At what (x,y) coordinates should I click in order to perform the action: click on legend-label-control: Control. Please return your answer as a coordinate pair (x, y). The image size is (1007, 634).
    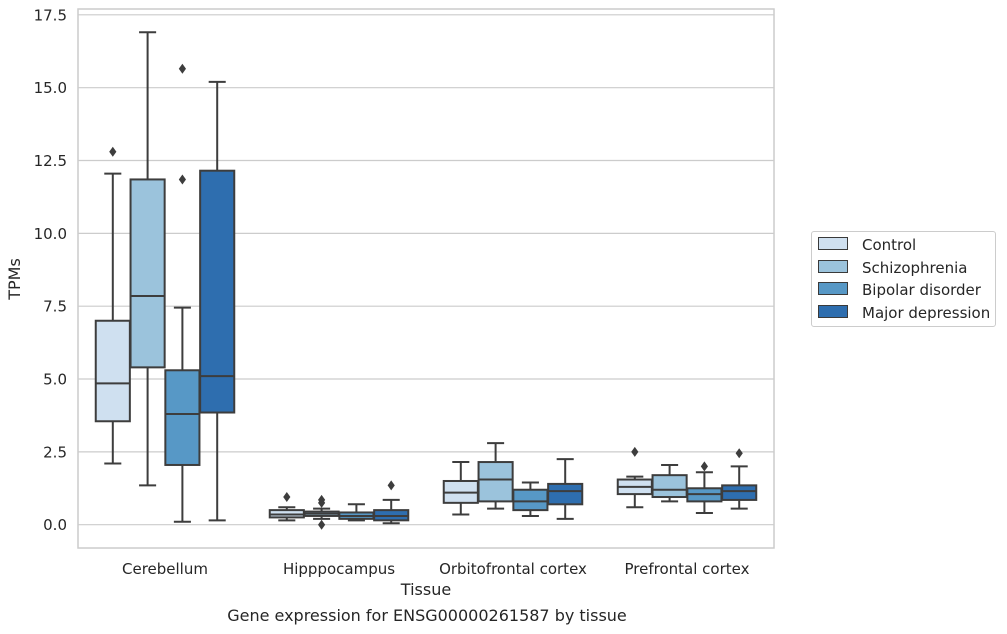
    Looking at the image, I should click on (889, 245).